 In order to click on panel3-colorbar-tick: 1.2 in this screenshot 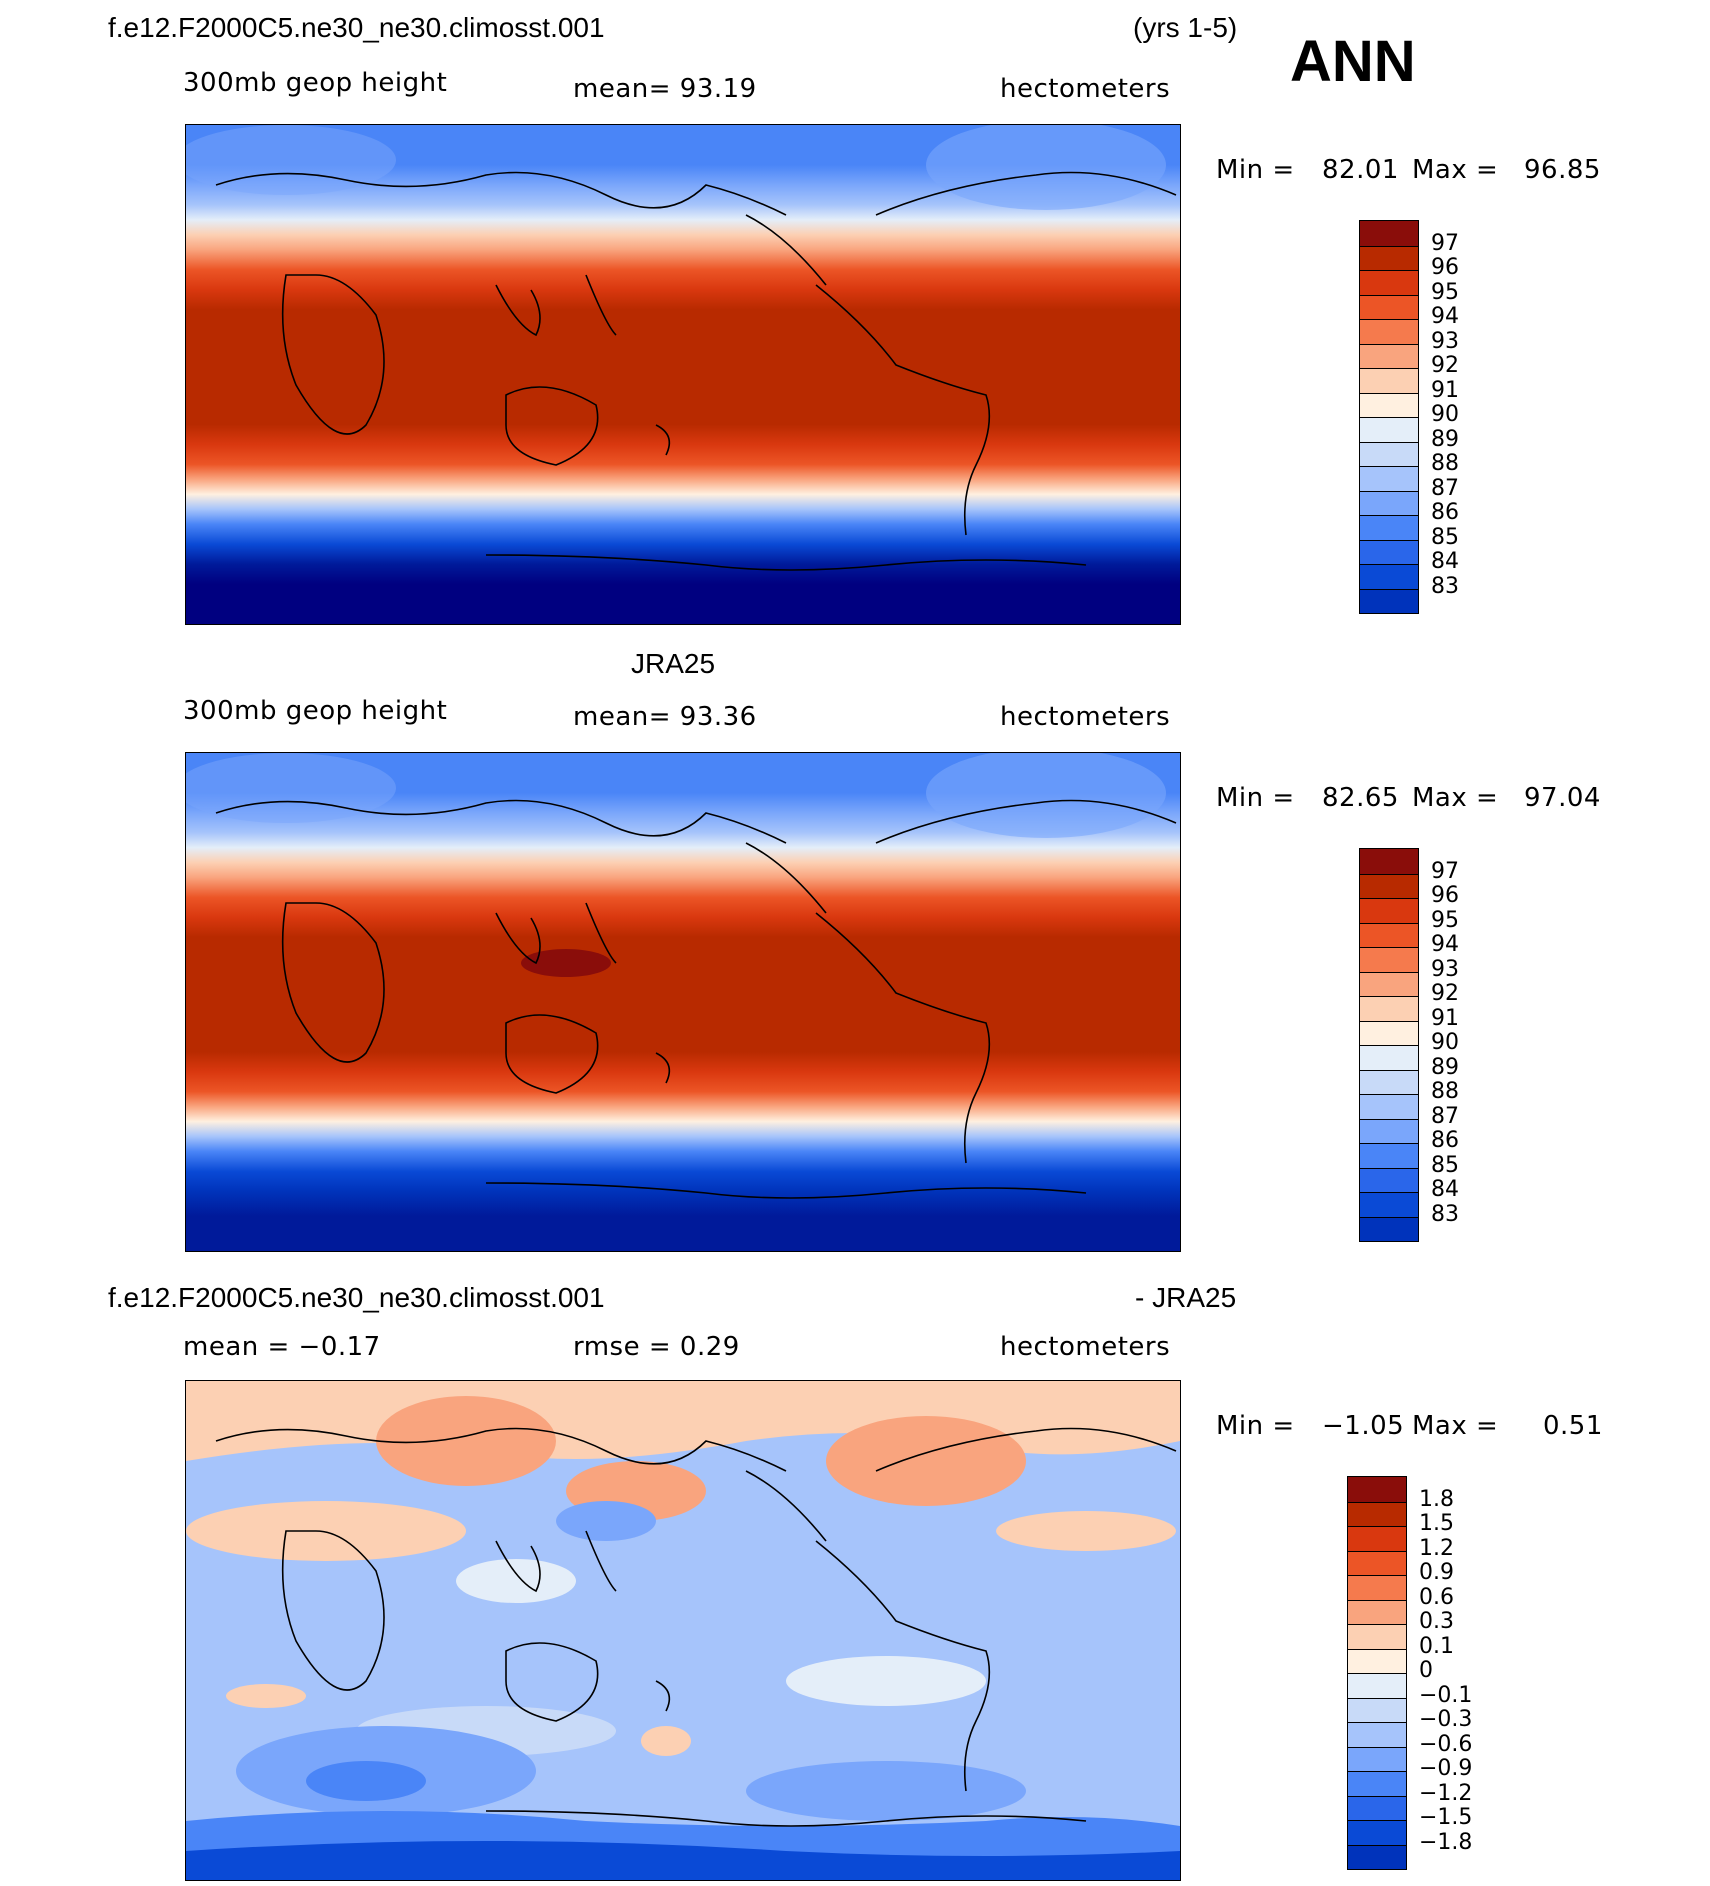, I will do `click(1436, 1548)`.